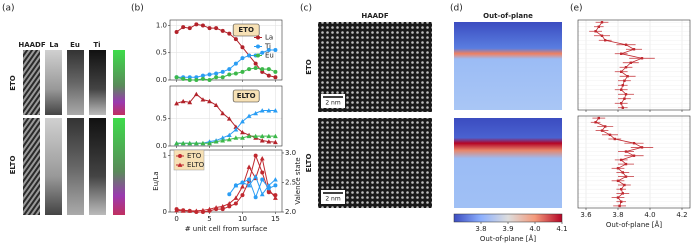  What do you see at coordinates (576, 9) in the screenshot?
I see `panel-label: (e)` at bounding box center [576, 9].